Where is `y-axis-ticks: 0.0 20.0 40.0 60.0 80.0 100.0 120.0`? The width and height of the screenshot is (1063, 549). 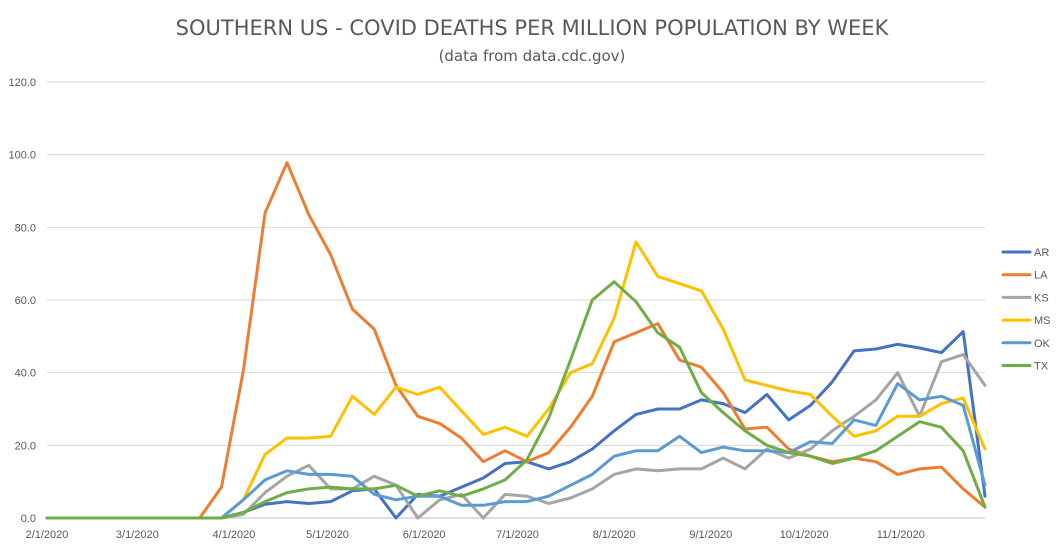
y-axis-ticks: 0.0 20.0 40.0 60.0 80.0 100.0 120.0 is located at coordinates (22, 301).